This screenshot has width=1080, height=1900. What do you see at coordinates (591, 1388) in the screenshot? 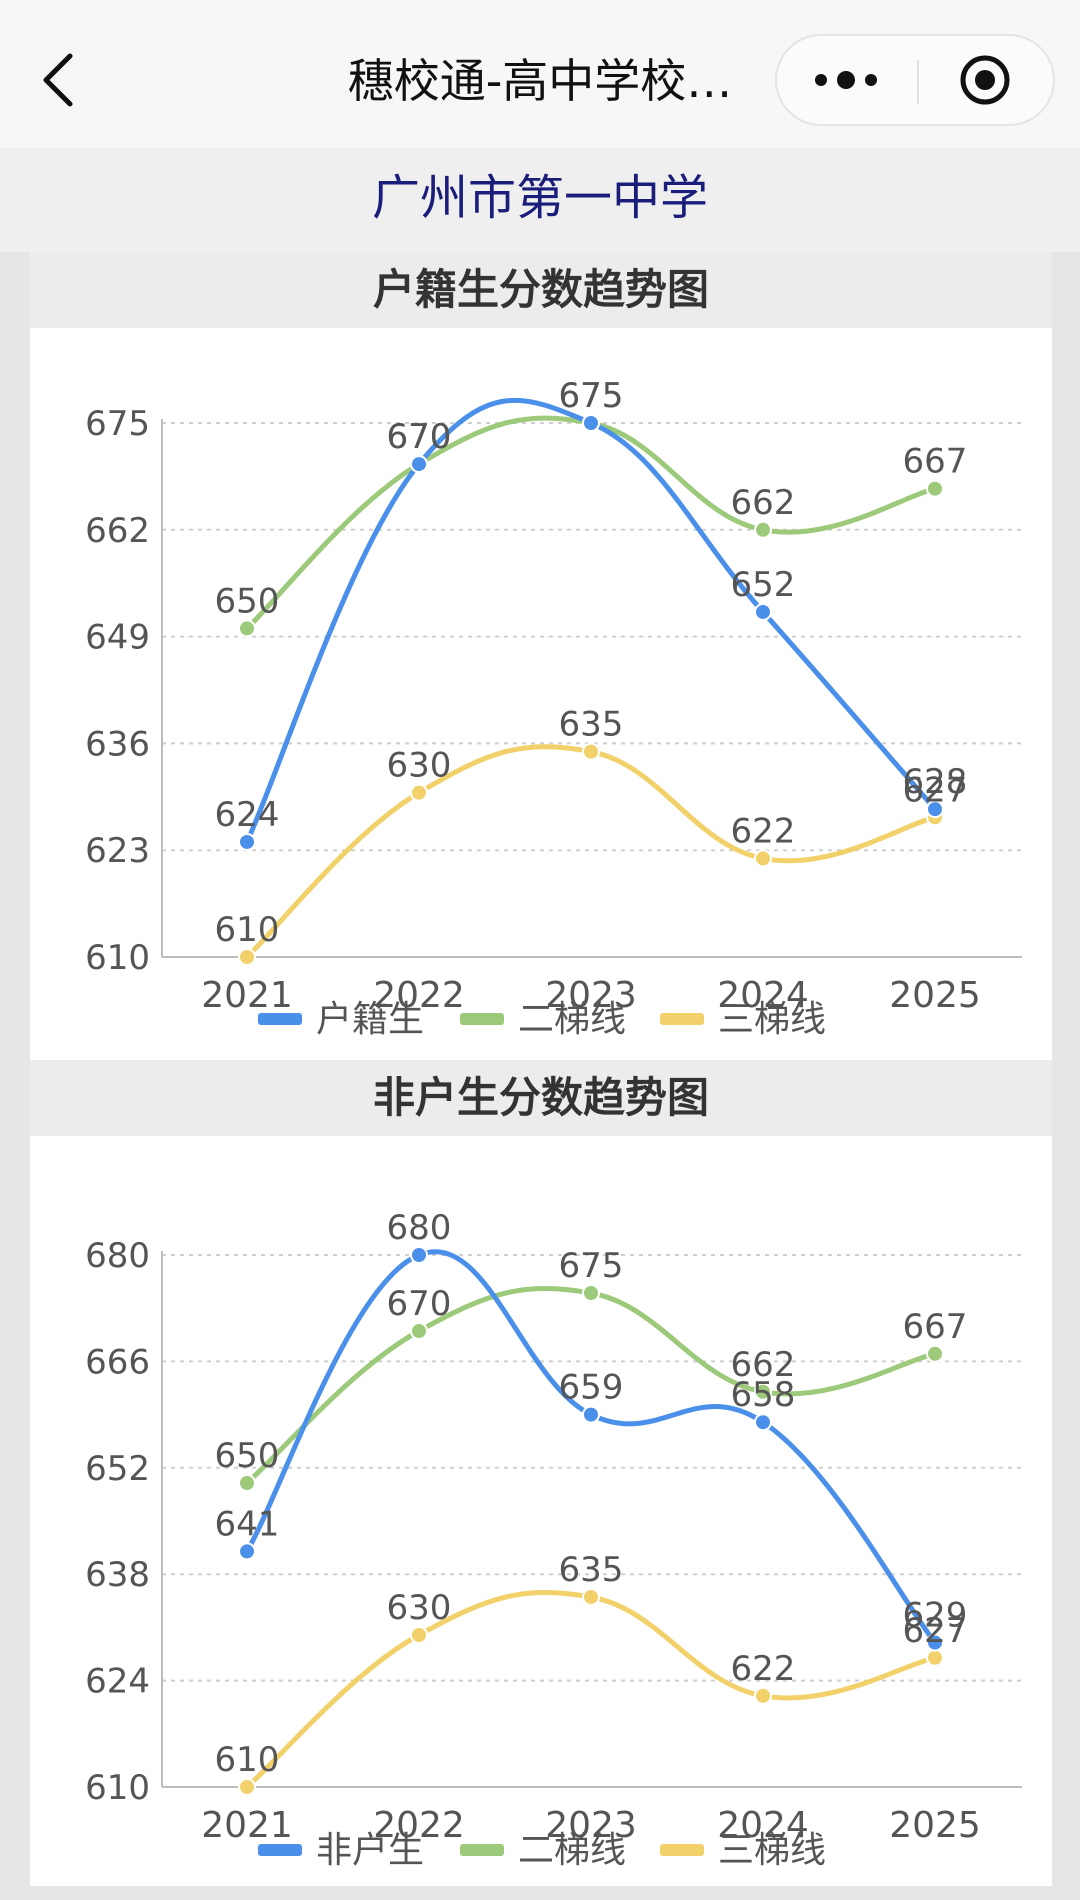
I see `data-label: 659` at bounding box center [591, 1388].